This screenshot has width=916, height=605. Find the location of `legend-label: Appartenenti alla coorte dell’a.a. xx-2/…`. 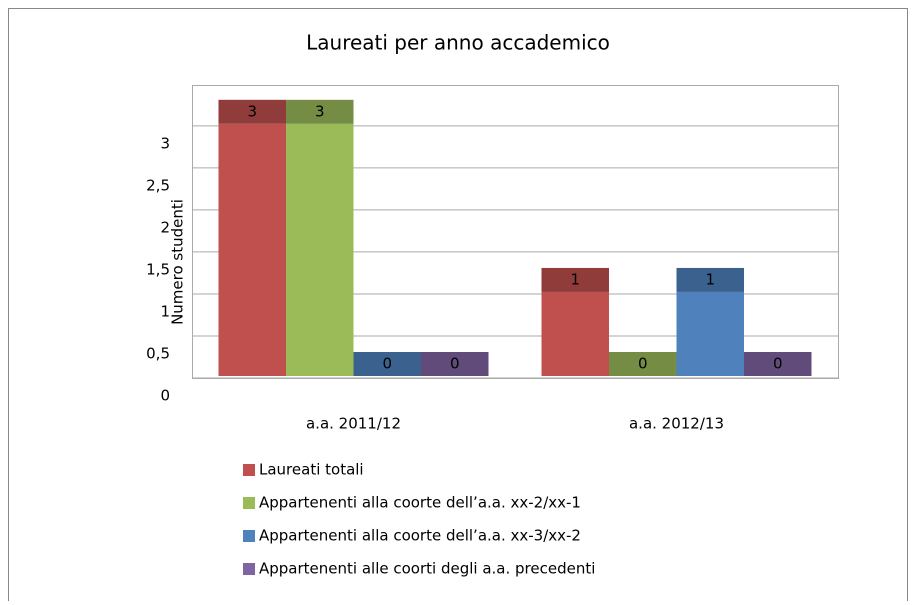

legend-label: Appartenenti alla coorte dell’a.a. xx-2/… is located at coordinates (420, 503).